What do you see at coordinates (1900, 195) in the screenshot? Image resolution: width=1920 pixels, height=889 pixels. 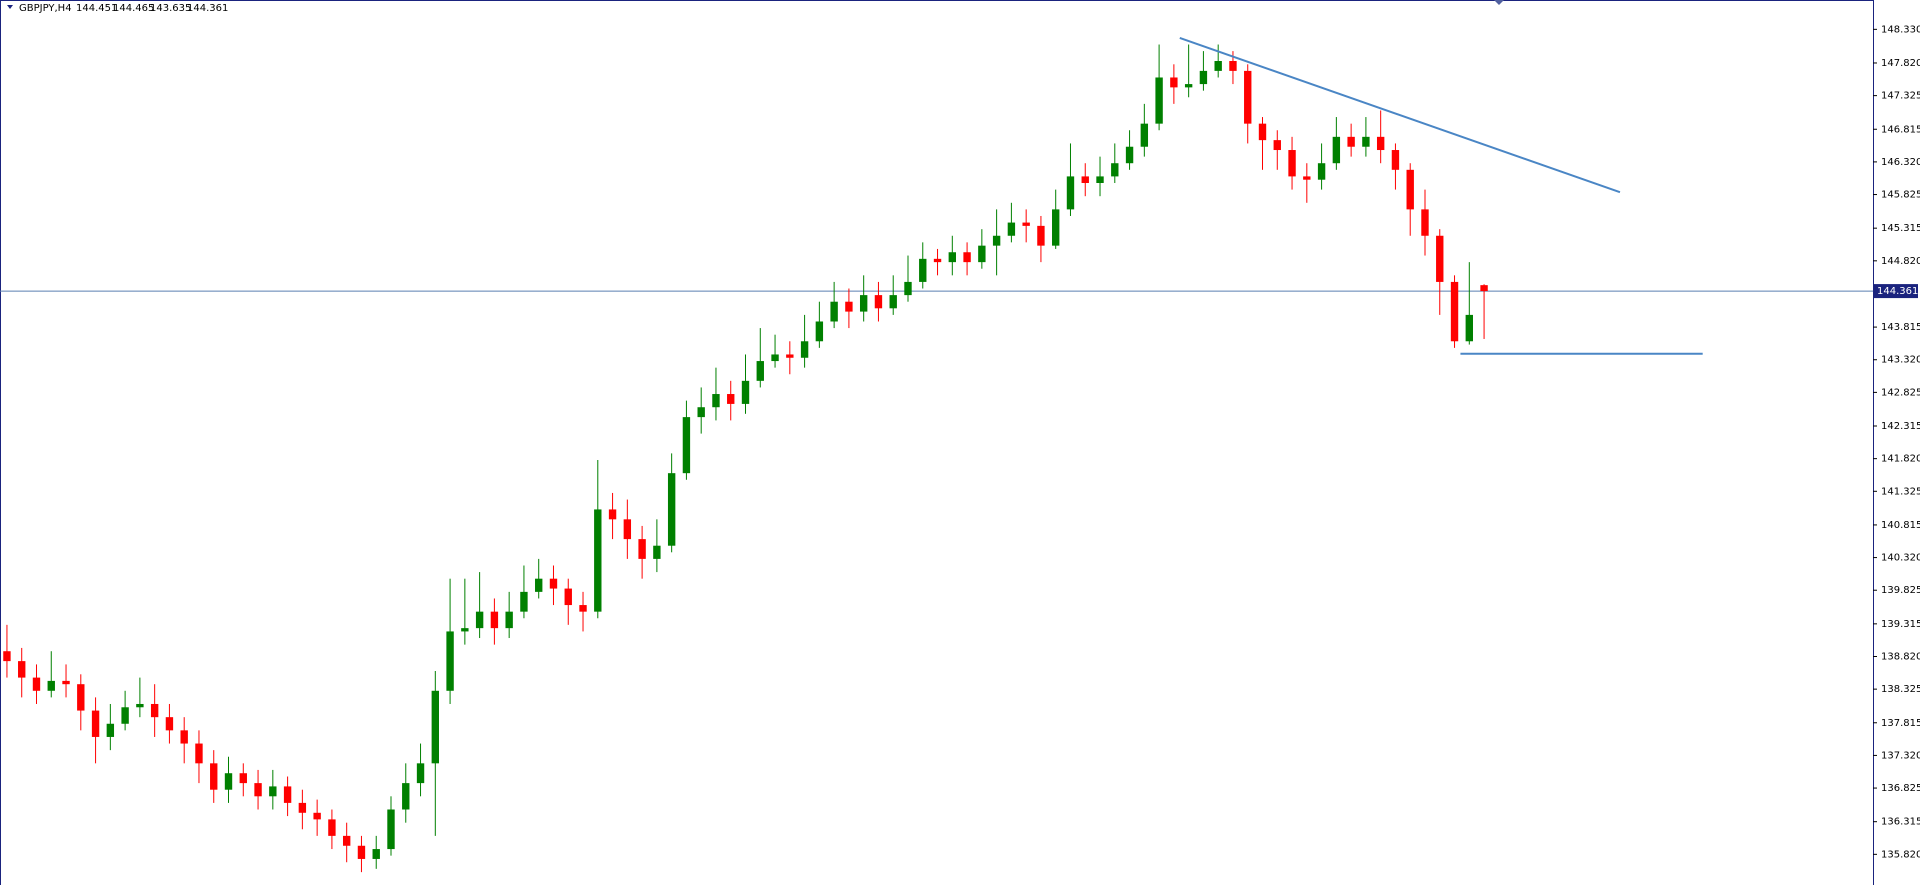 I see `y-tick-label: 145.825` at bounding box center [1900, 195].